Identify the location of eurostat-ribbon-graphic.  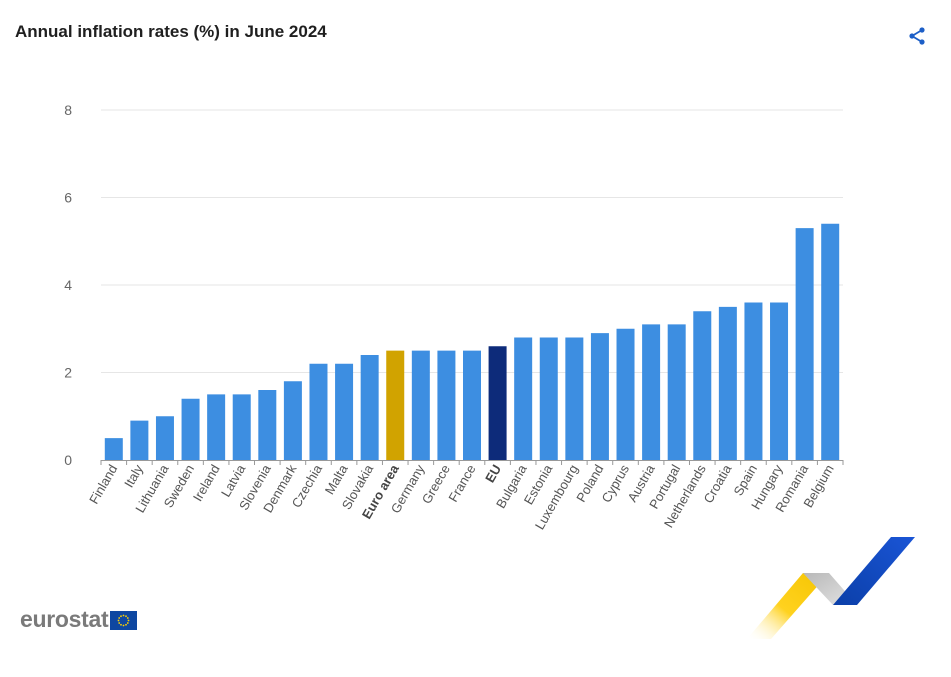
(831, 588).